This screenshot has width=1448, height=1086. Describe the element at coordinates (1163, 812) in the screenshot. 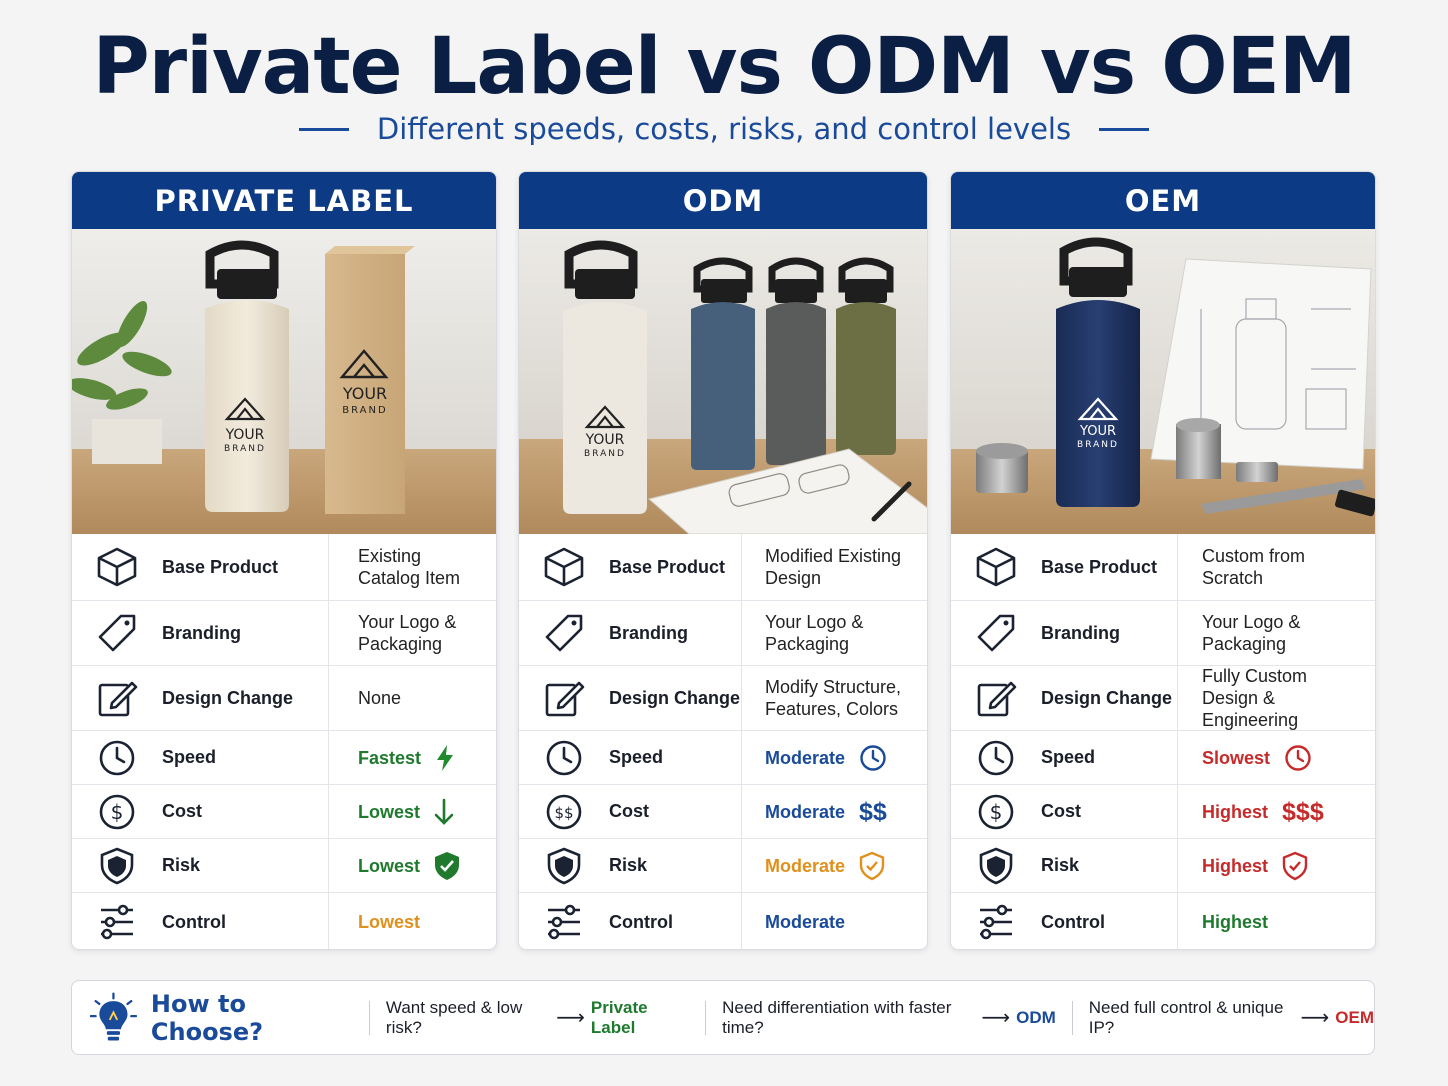

I see `row-cost: $ Cost Highest $$$` at that location.